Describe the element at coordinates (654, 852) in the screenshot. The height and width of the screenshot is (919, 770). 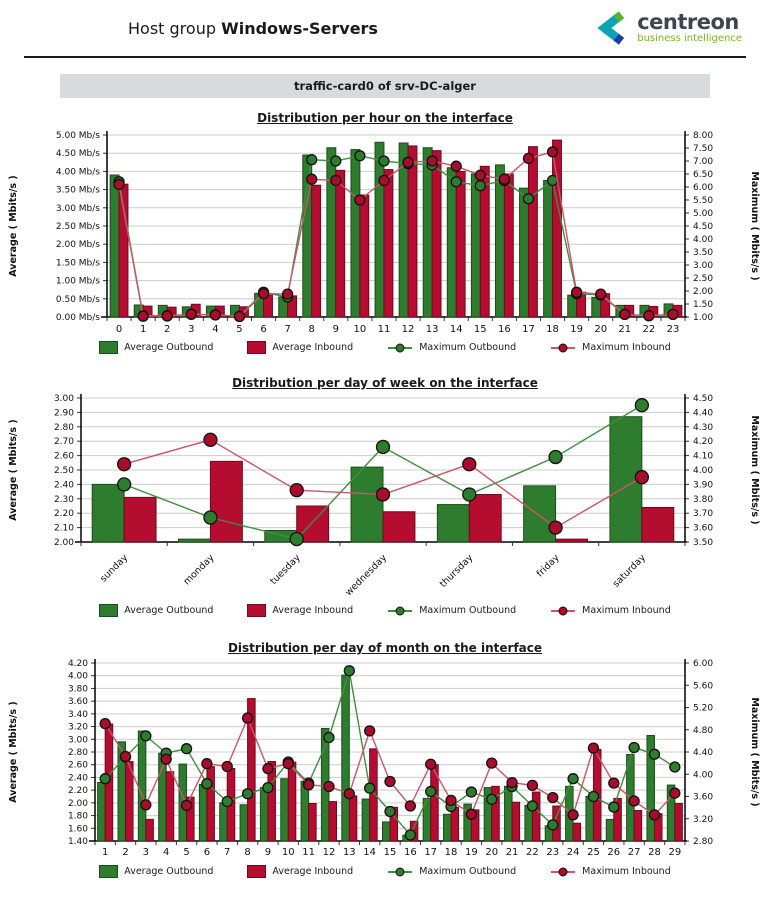
I see `svg-text: 28` at that location.